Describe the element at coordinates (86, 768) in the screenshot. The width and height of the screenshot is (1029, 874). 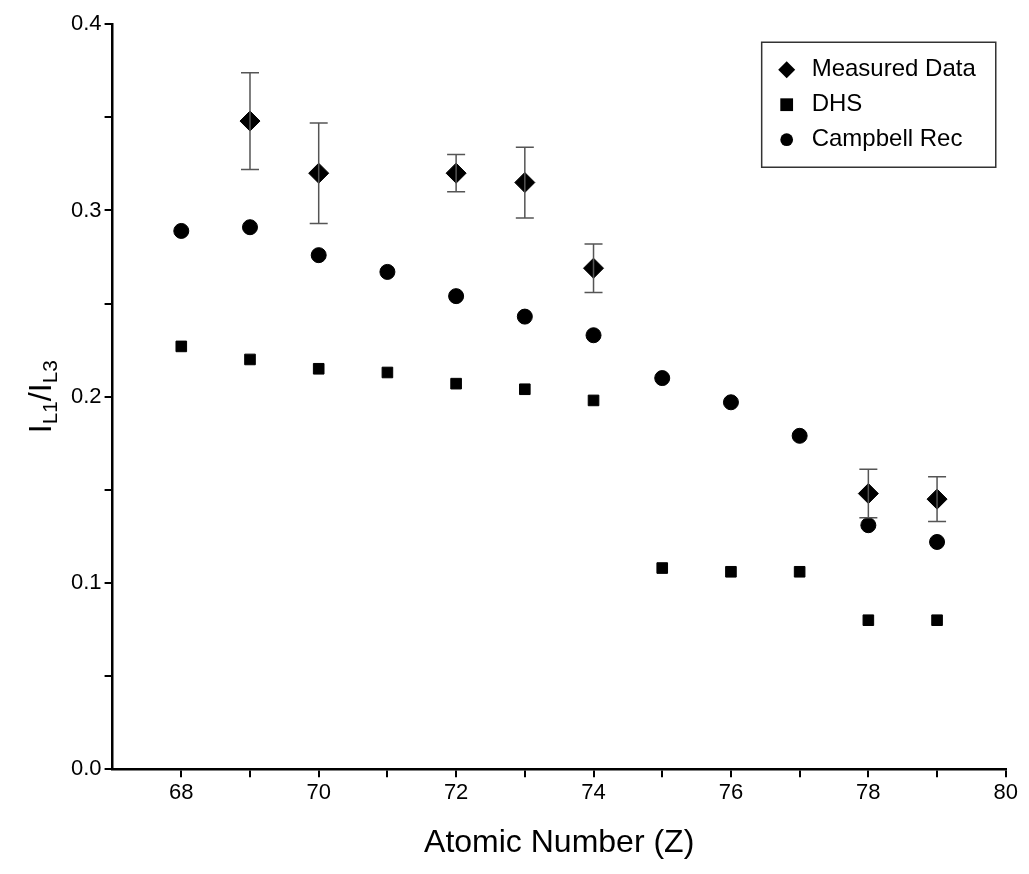
I see `y-tick-label: 0.0` at that location.